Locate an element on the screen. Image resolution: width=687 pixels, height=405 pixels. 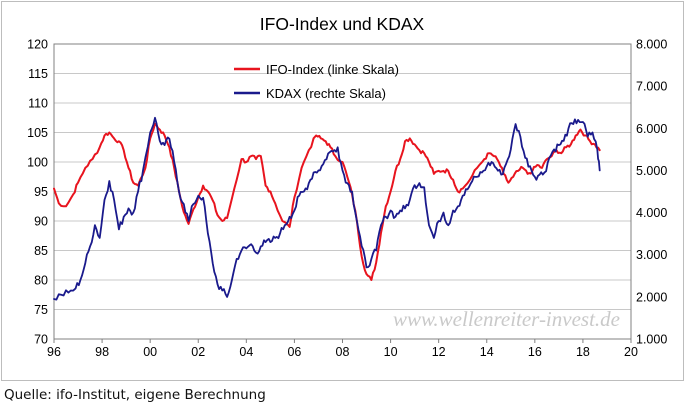
x-tick-label: 04 is located at coordinates (246, 352).